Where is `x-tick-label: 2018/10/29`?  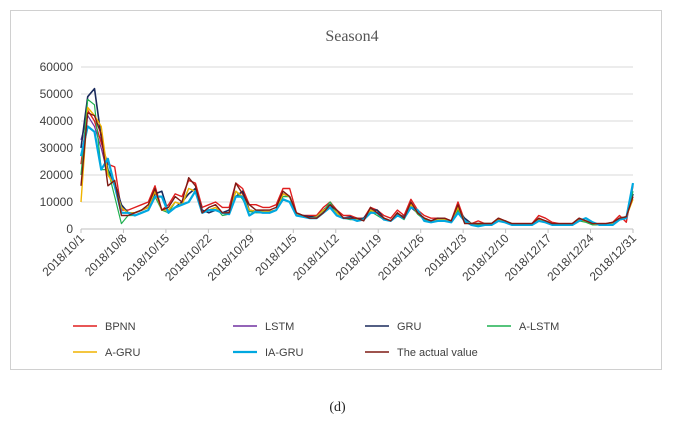
x-tick-label: 2018/10/29 is located at coordinates (231, 257).